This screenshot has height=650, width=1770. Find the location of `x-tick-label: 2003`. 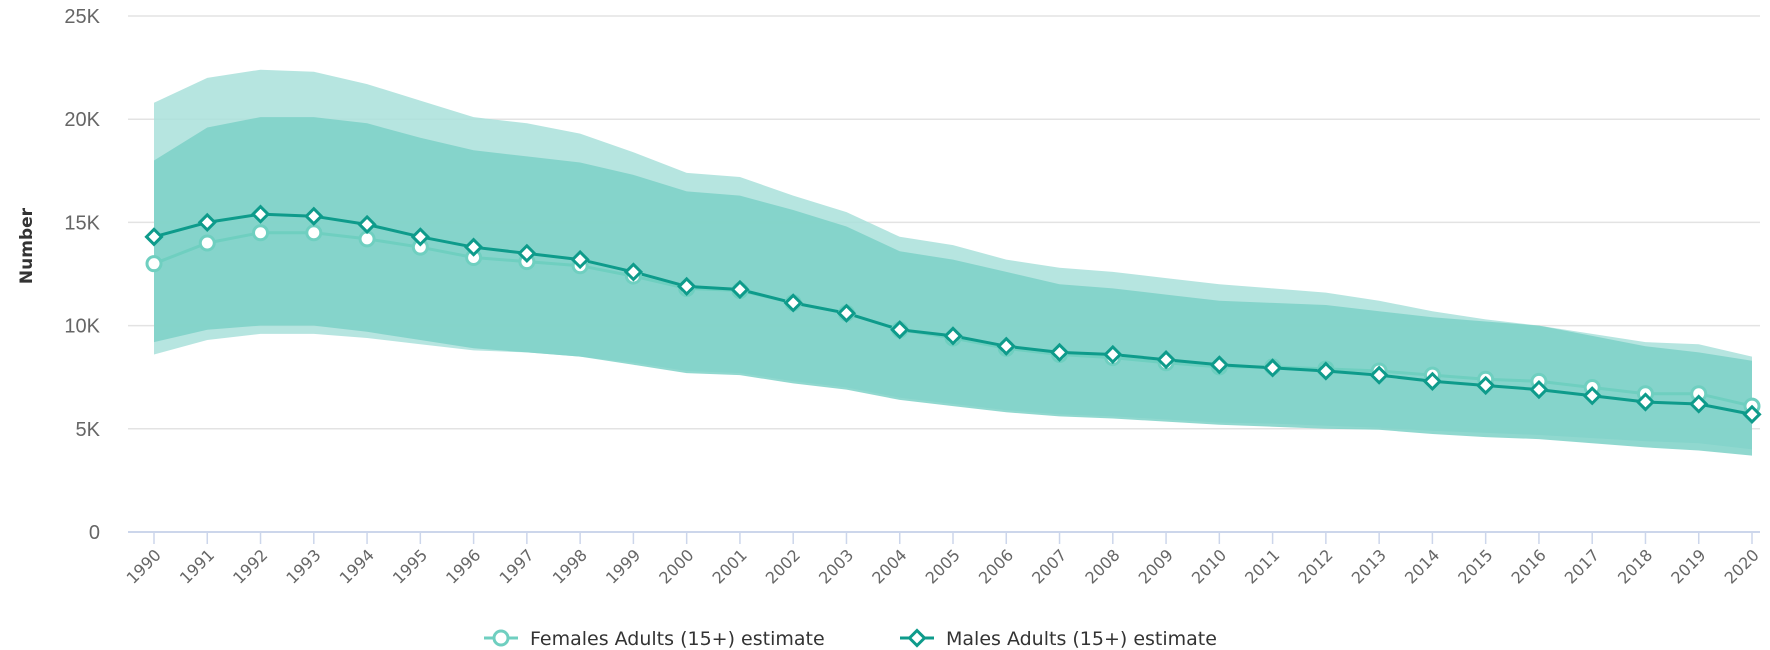

x-tick-label: 2003 is located at coordinates (836, 566).